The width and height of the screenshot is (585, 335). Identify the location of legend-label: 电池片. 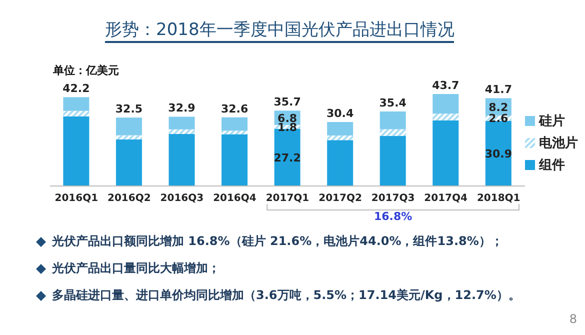
(558, 143).